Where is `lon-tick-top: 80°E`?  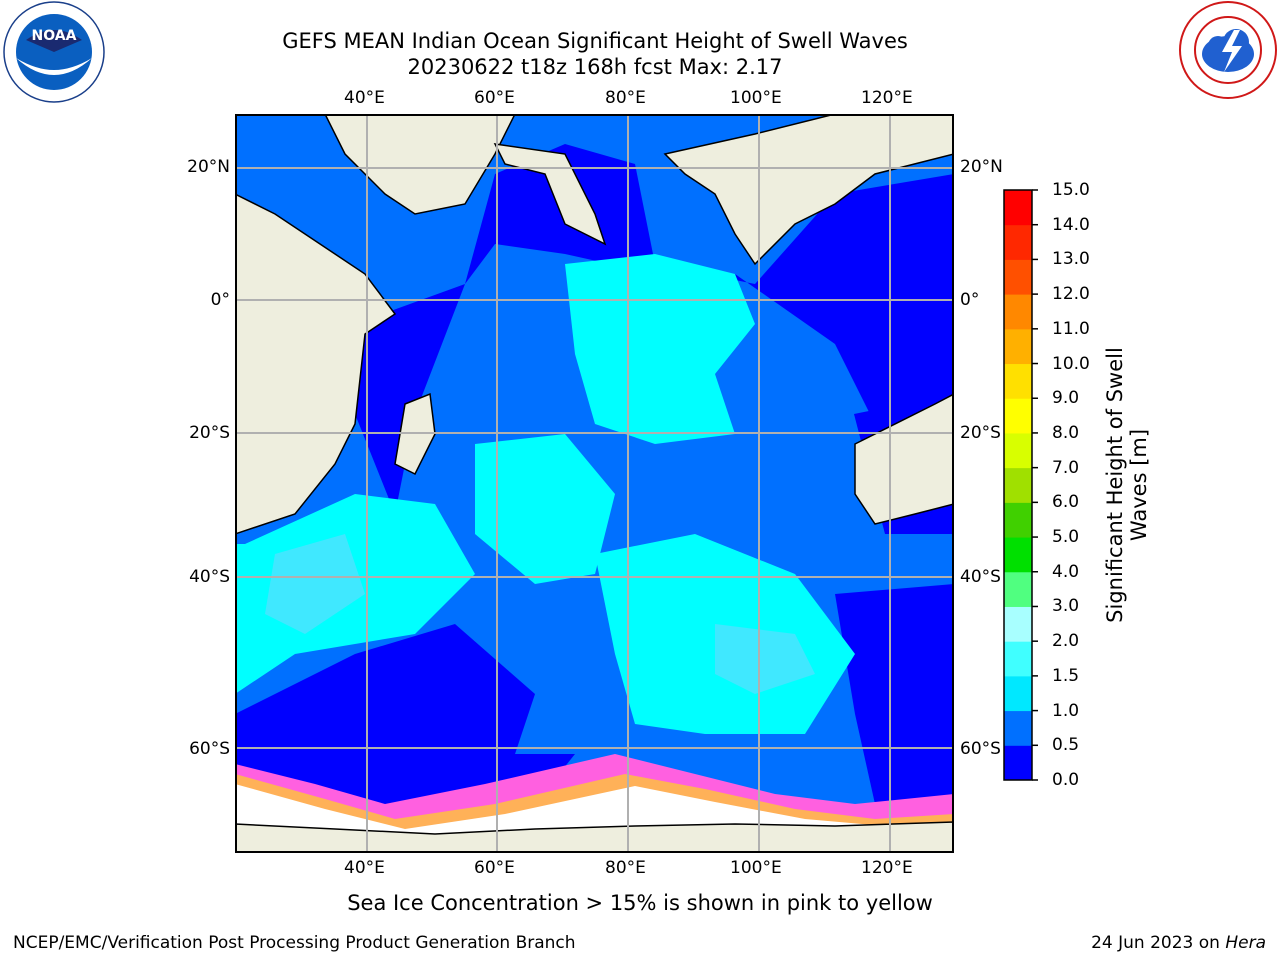 lon-tick-top: 80°E is located at coordinates (625, 98).